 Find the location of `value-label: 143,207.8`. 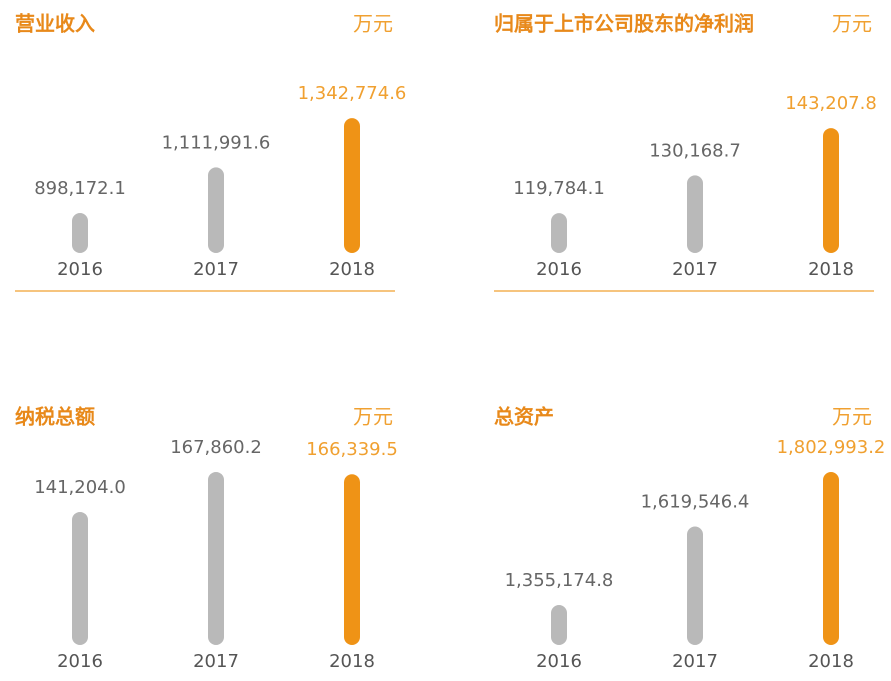

value-label: 143,207.8 is located at coordinates (831, 103).